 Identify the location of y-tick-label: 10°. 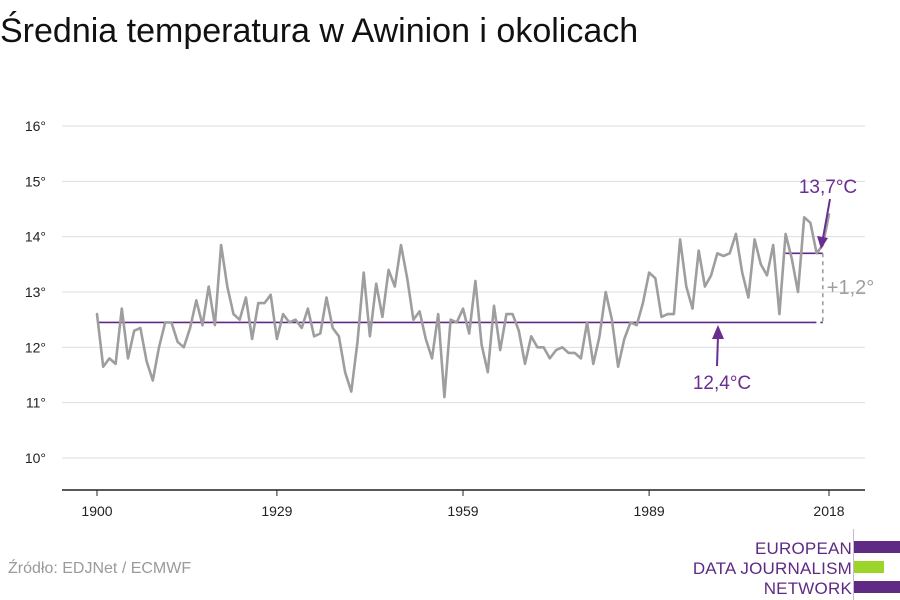
(35, 458).